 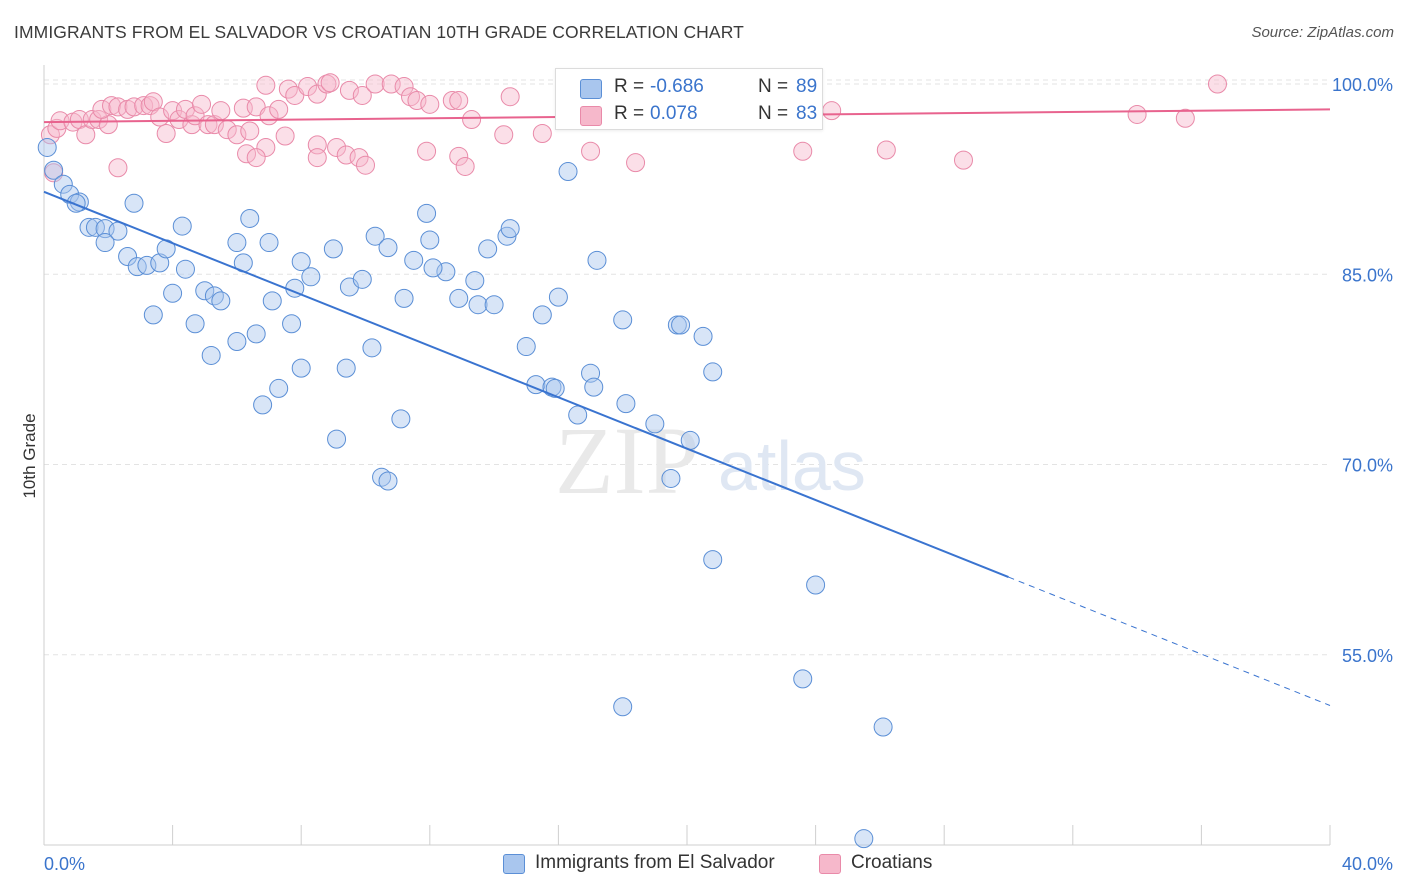 I want to click on n-value: 83, so click(x=807, y=113).